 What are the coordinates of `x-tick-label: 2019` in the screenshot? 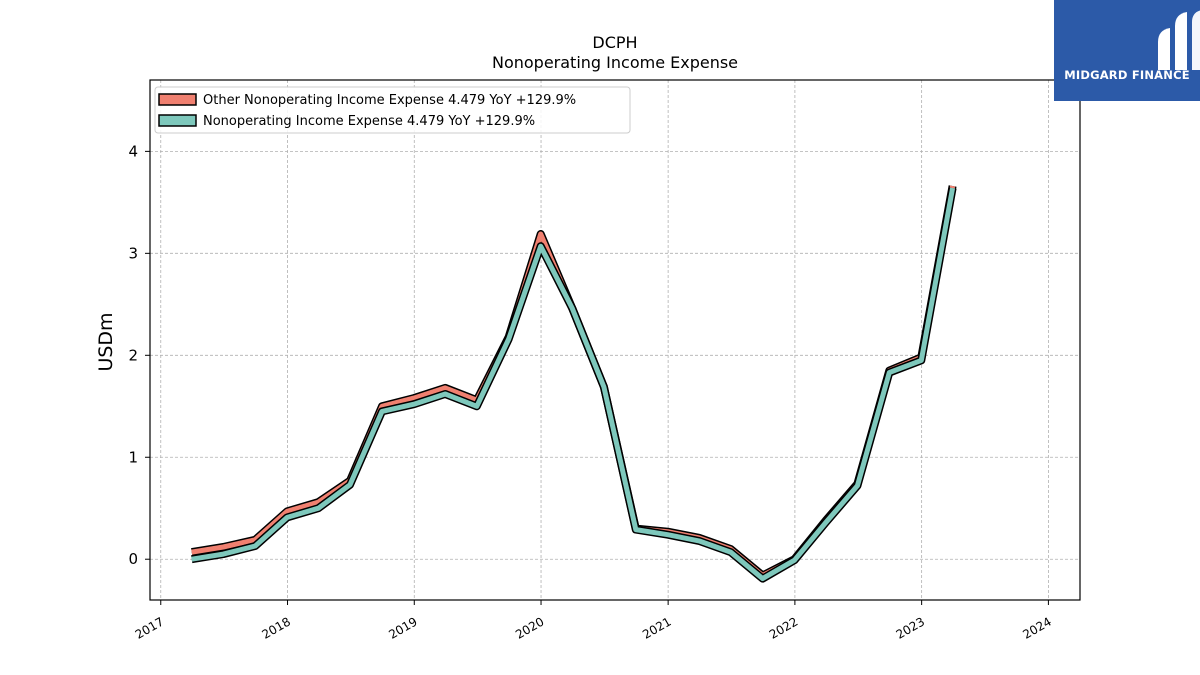 It's located at (402, 627).